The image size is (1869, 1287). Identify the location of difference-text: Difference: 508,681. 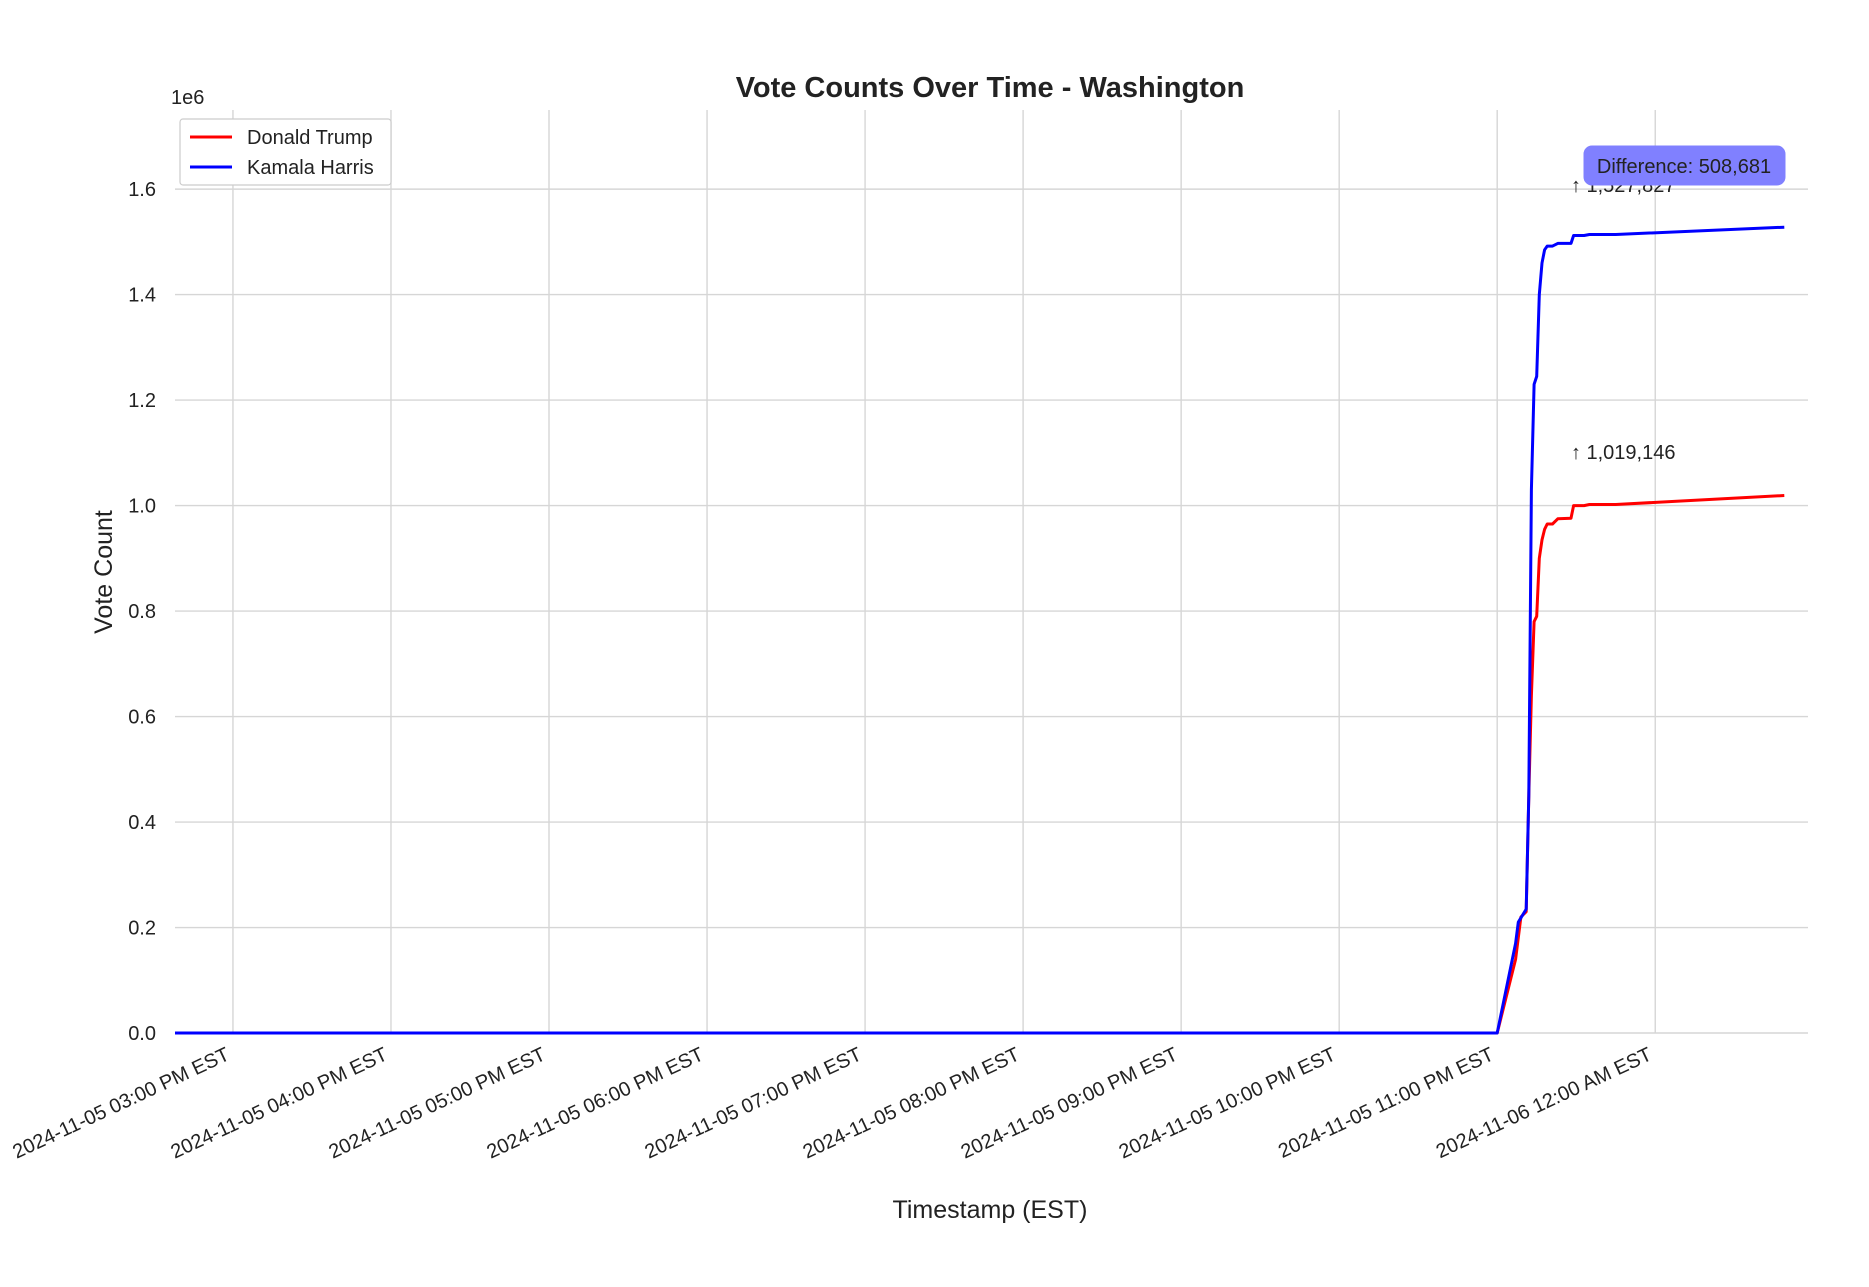
(1684, 167).